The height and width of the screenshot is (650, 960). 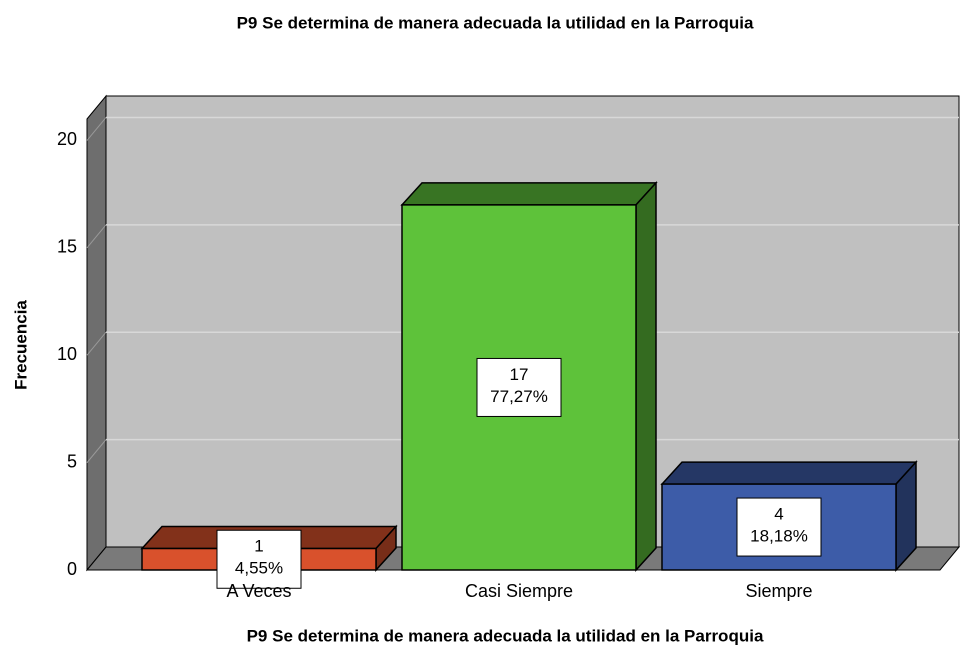 I want to click on x-tick-label: A Veces, so click(x=258, y=591).